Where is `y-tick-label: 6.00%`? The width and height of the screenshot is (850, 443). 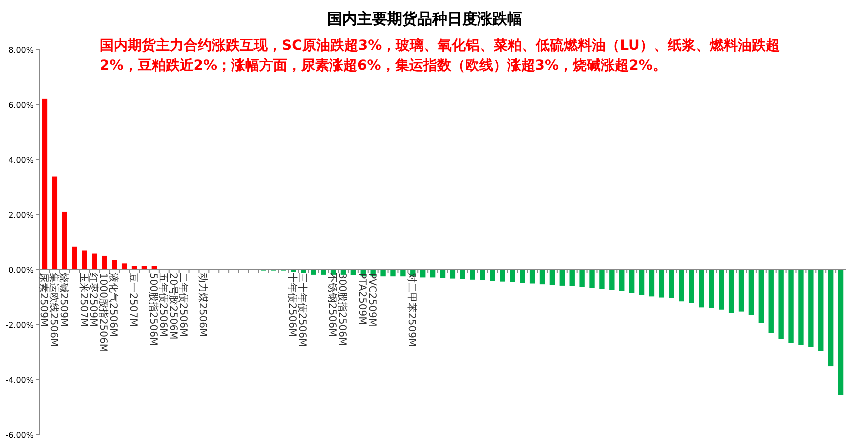
y-tick-label: 6.00% is located at coordinates (21, 105).